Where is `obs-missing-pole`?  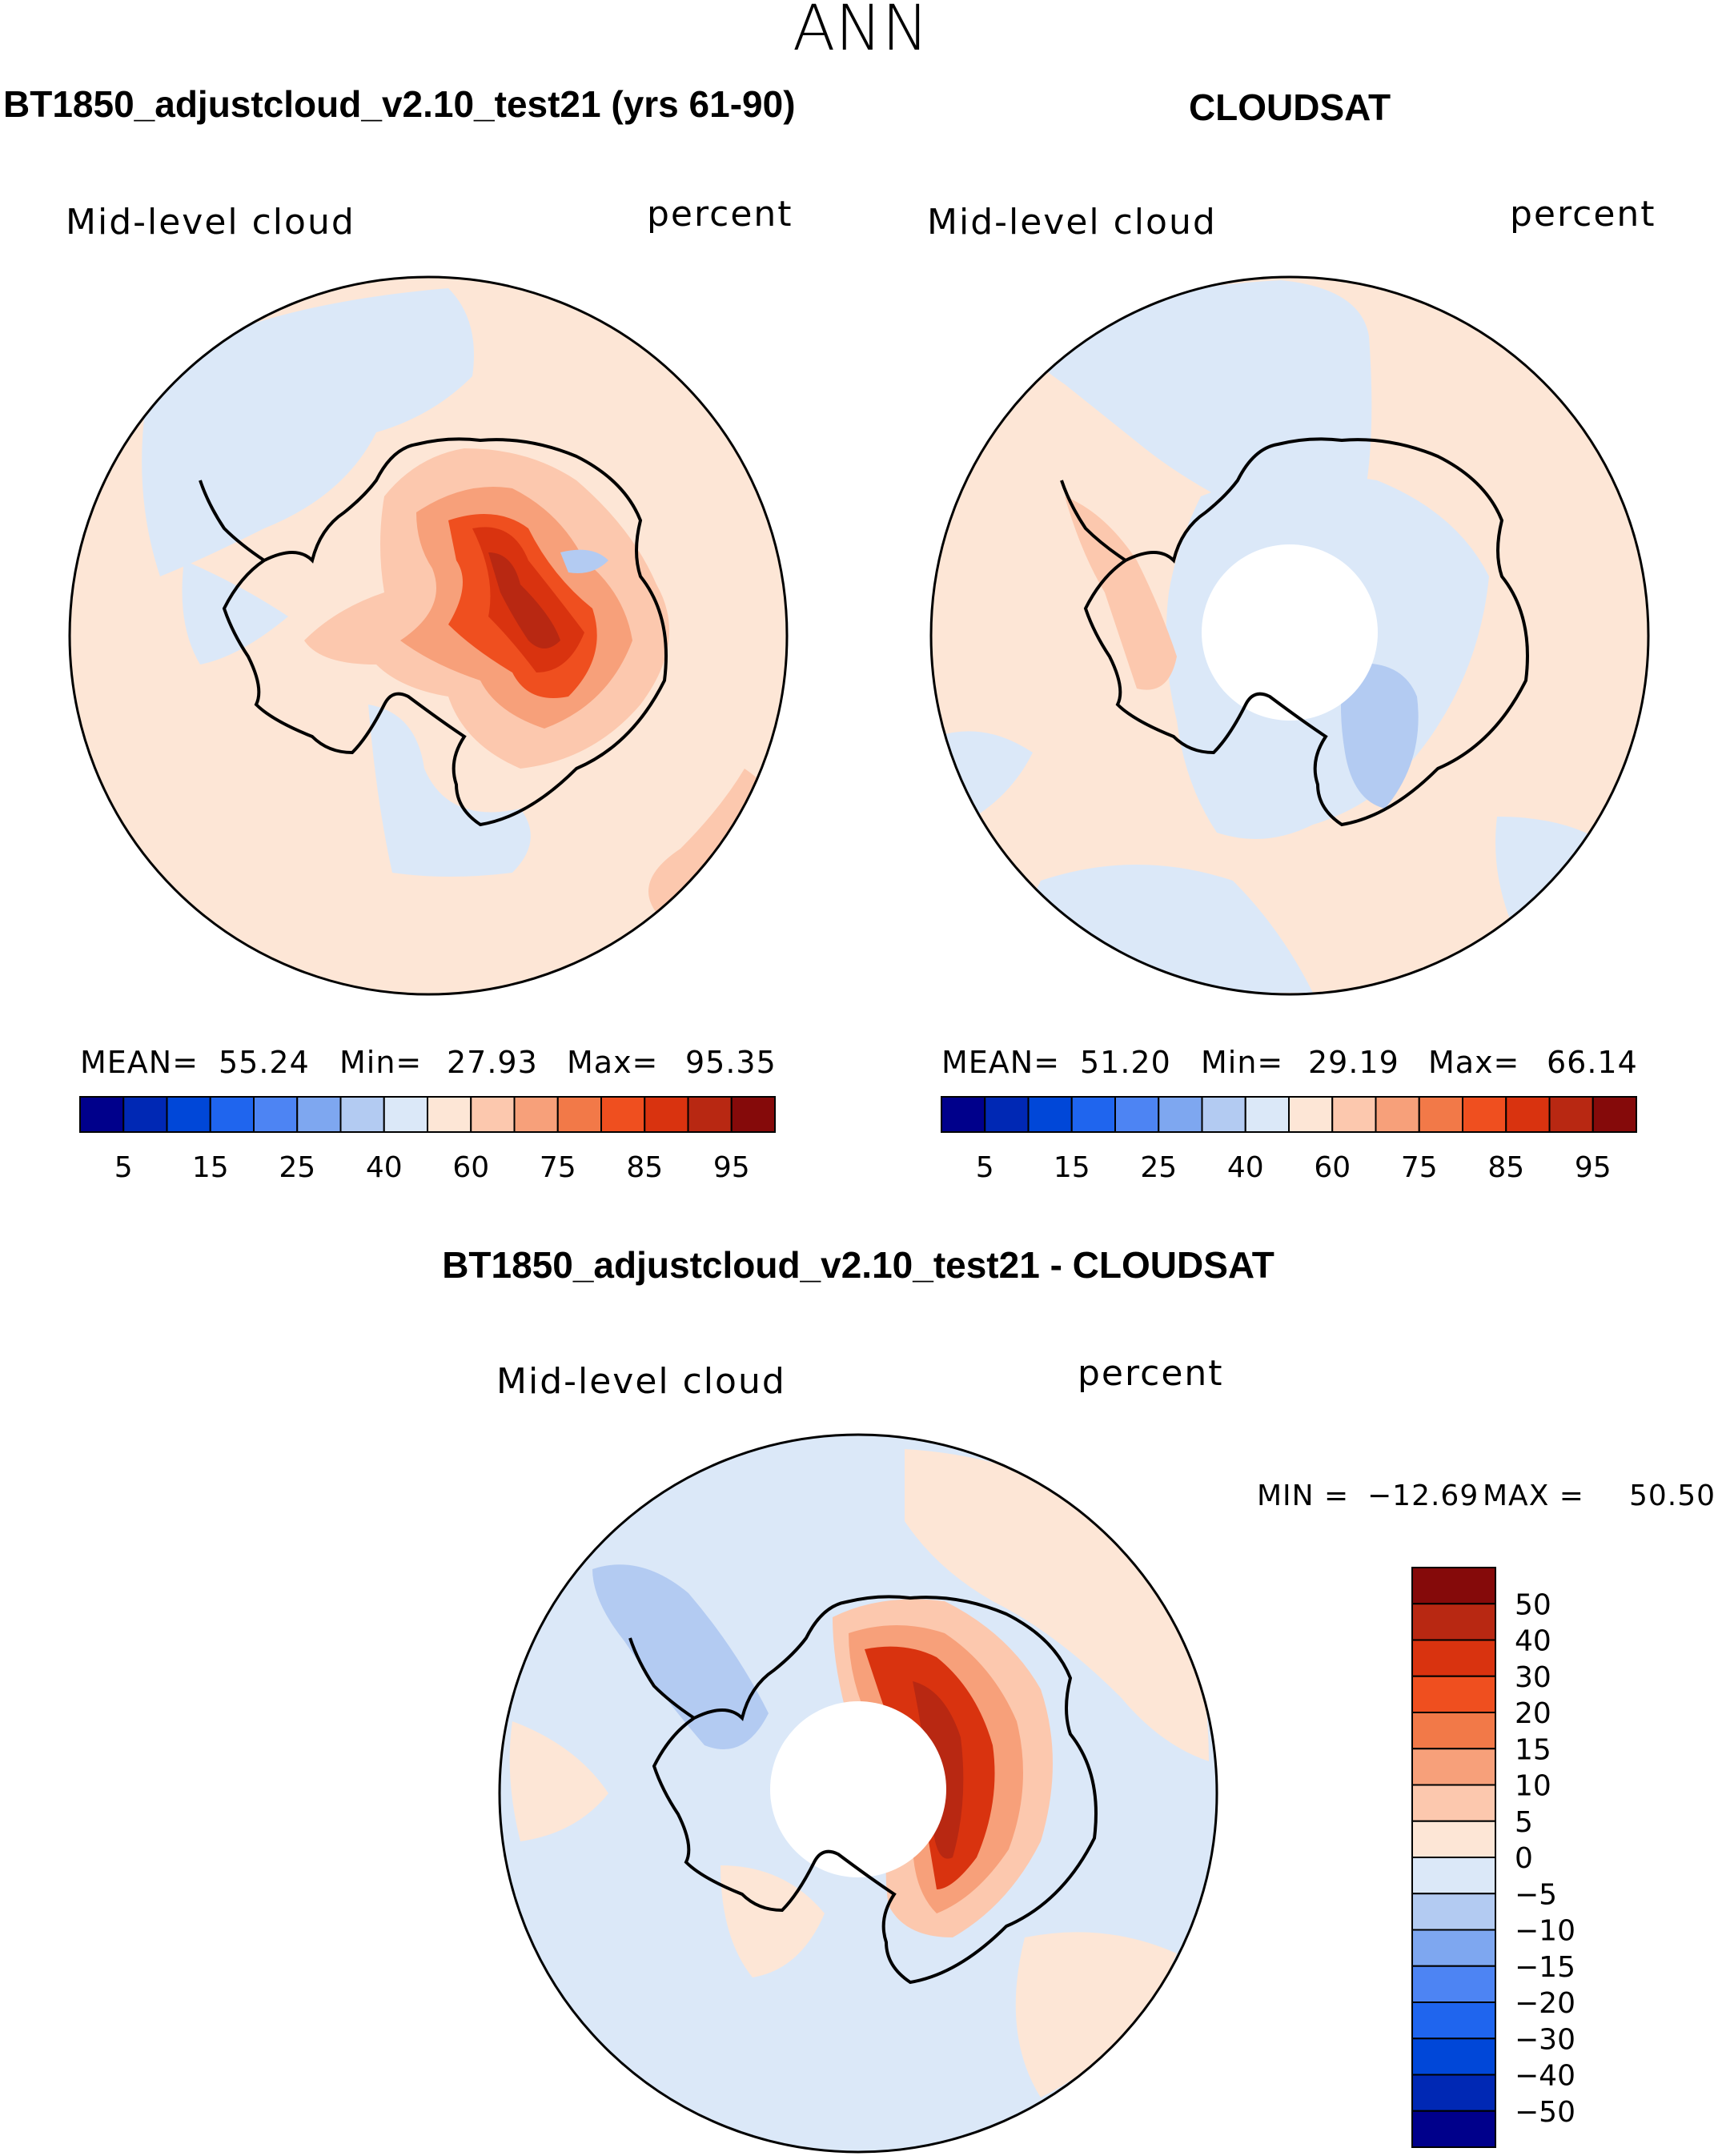
obs-missing-pole is located at coordinates (1290, 632).